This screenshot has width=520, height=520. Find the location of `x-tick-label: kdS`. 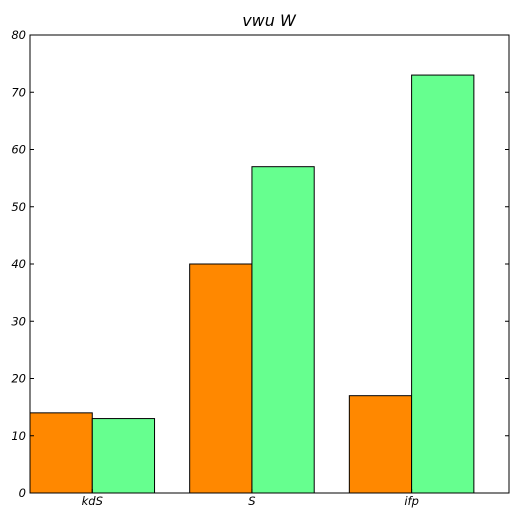

x-tick-label: kdS is located at coordinates (92, 501).